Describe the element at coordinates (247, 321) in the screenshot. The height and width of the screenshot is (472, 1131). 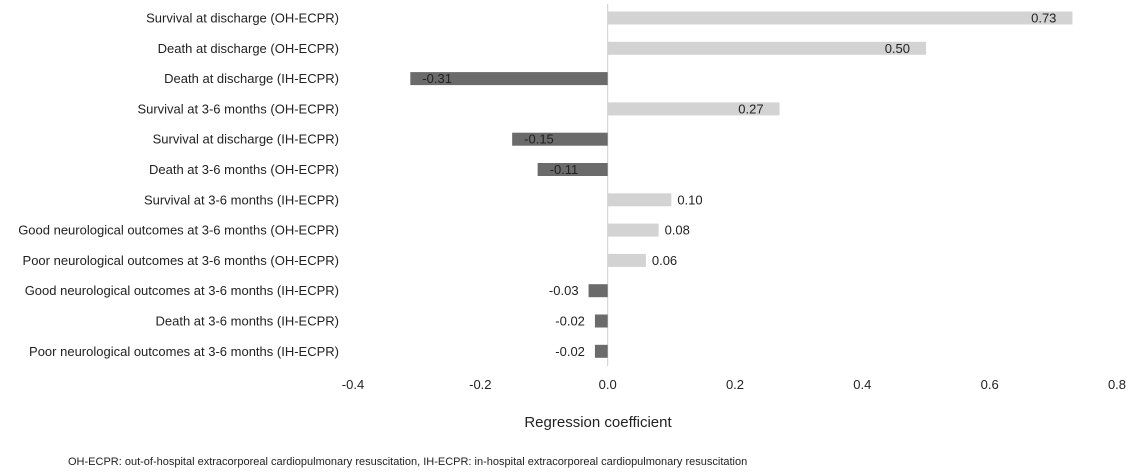
I see `category-label: Death at 3-6 months (IH-ECPR)` at that location.